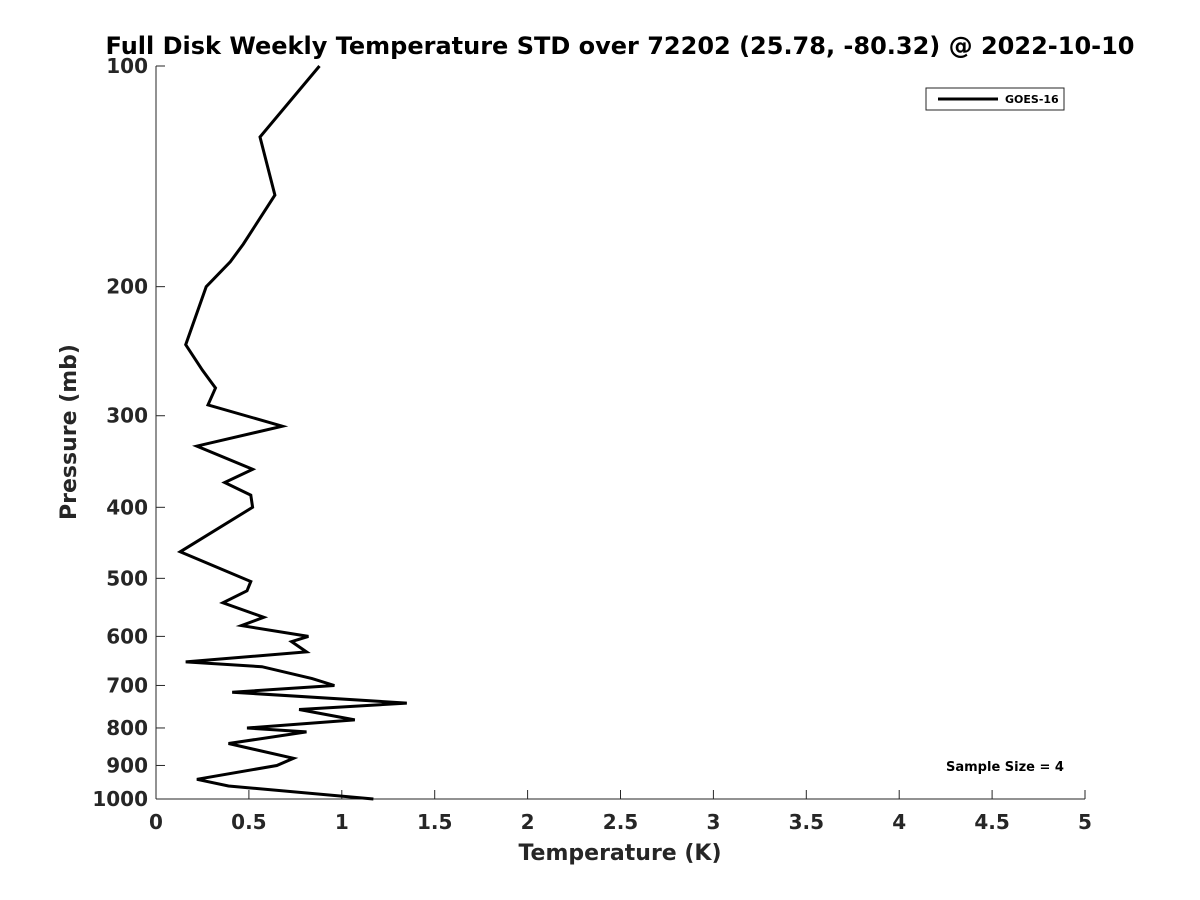  I want to click on y-tick-label: 800, so click(127, 728).